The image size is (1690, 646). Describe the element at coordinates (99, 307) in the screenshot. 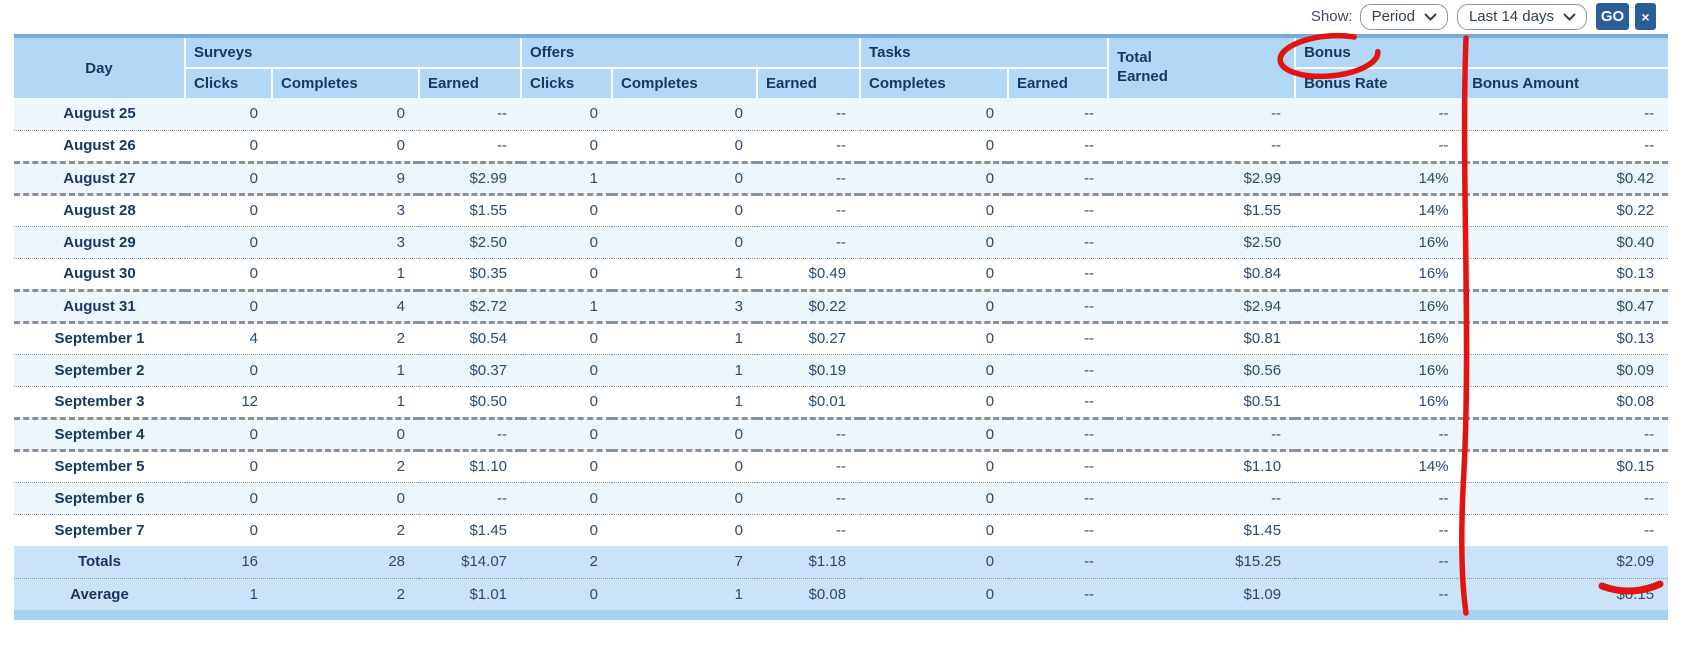

I see `day-cell: August 31` at that location.